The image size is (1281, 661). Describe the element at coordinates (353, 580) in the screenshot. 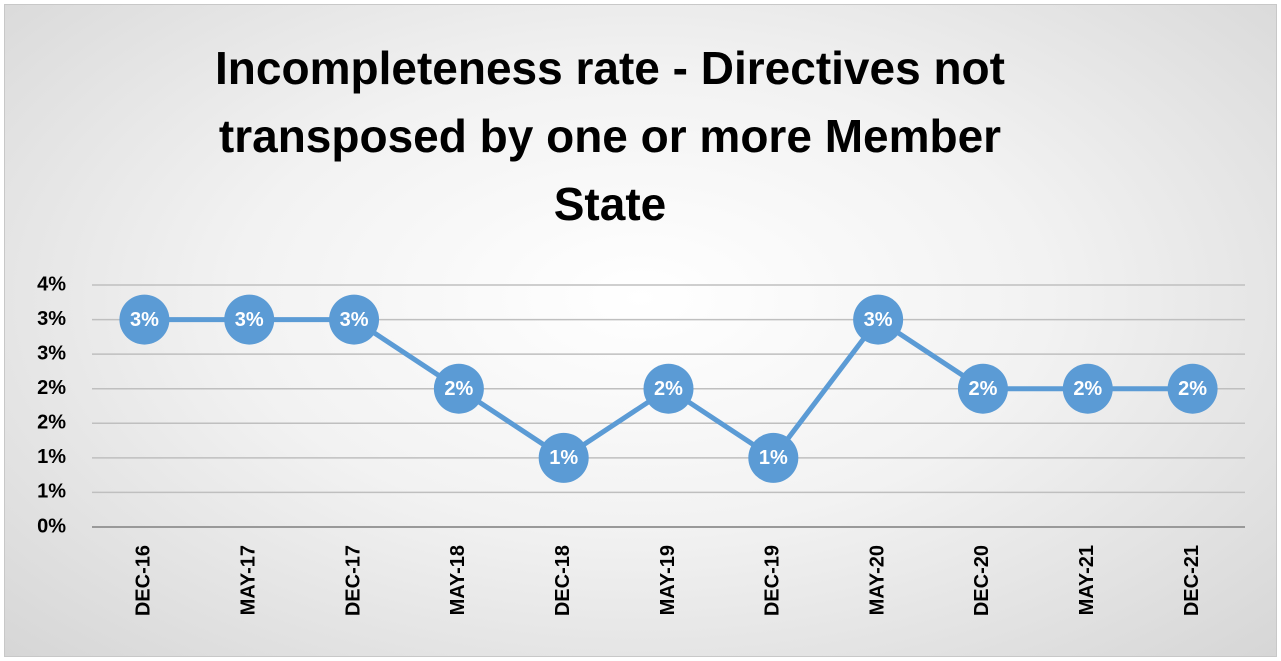

I see `x-tick-label: DEC-17` at that location.